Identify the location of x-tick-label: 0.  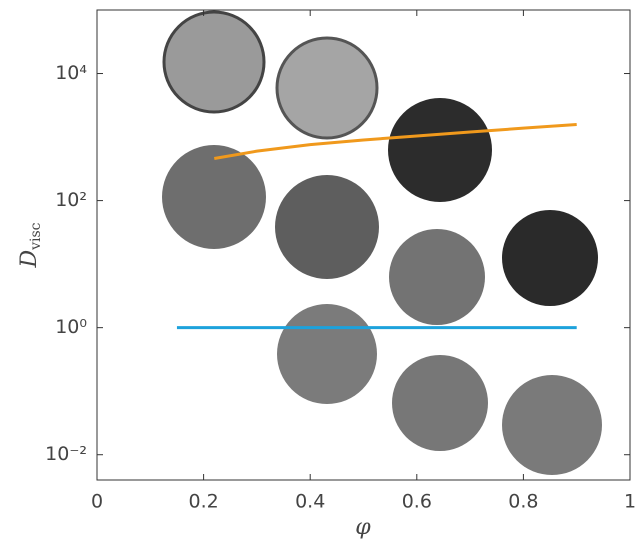
(97, 502).